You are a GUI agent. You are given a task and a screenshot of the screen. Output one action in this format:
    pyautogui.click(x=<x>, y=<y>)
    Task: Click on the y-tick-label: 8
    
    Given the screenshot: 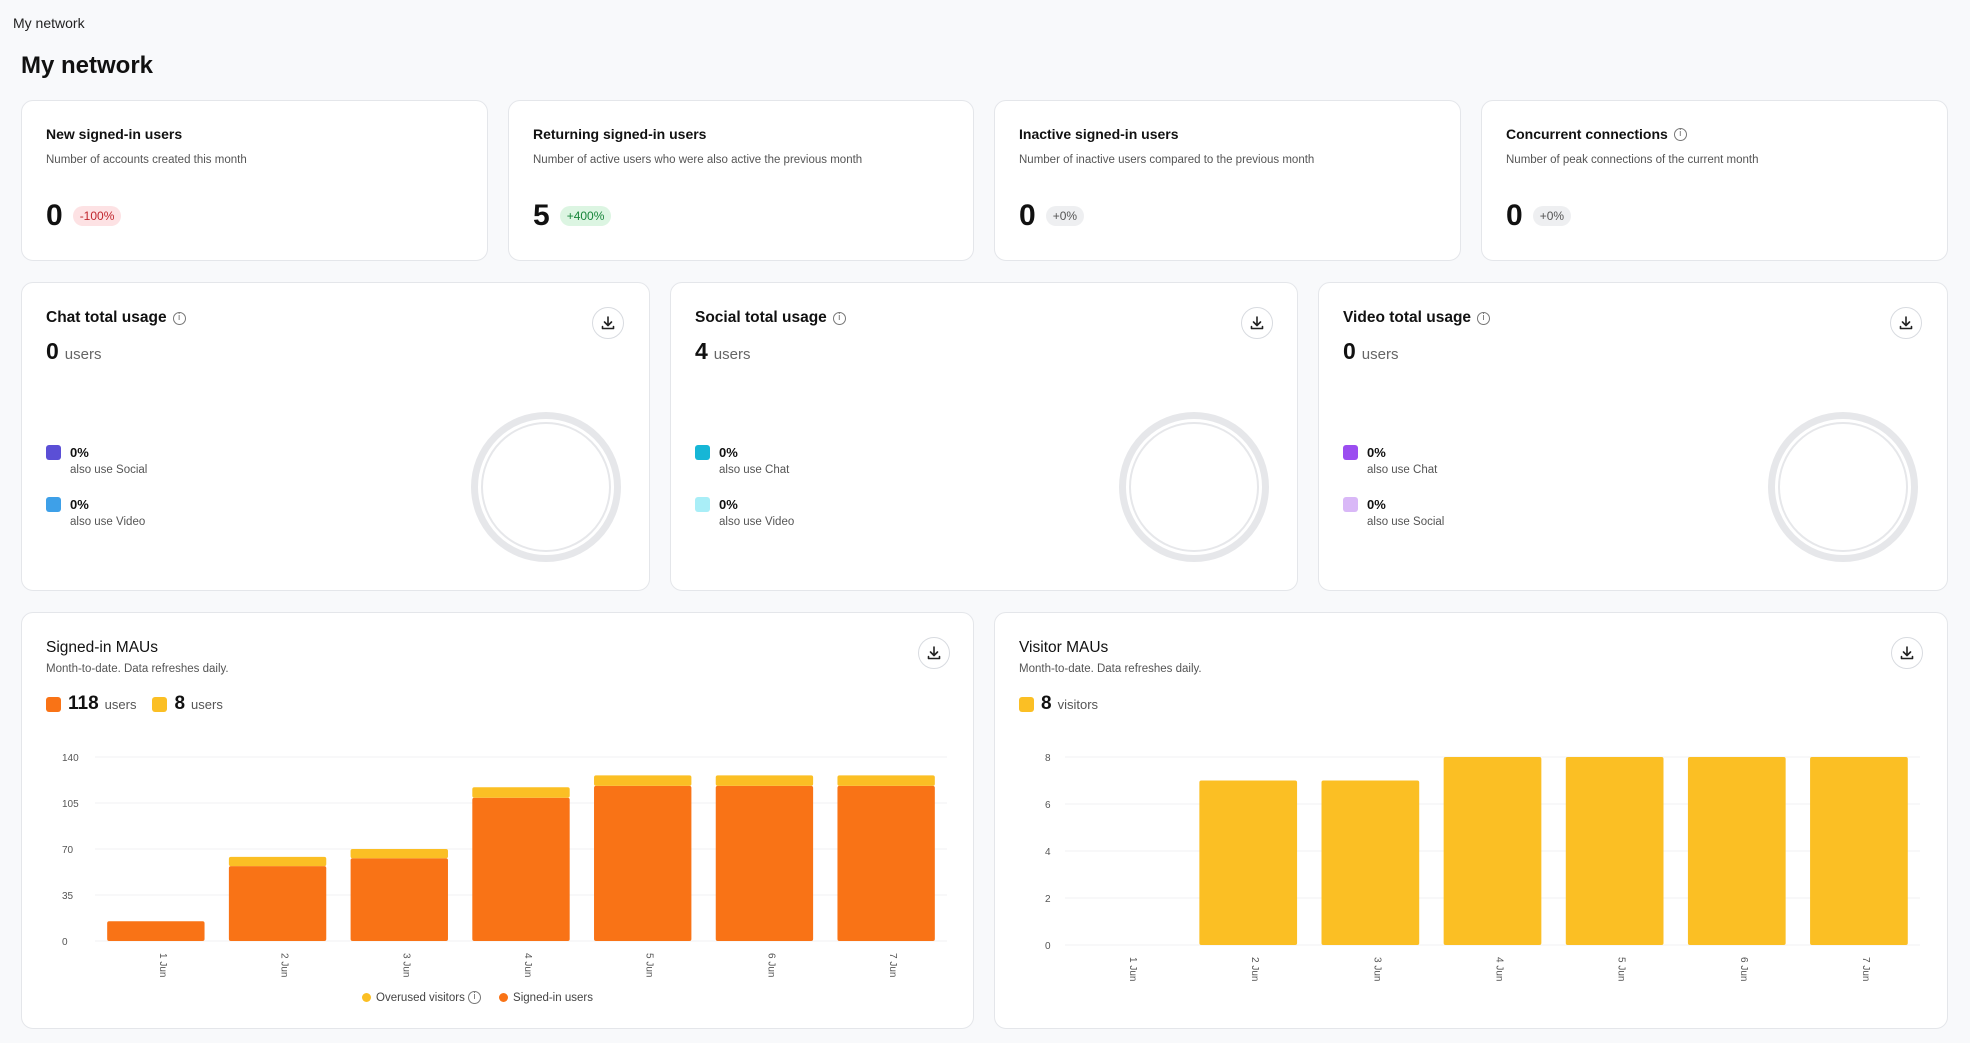 What is the action you would take?
    pyautogui.click(x=1048, y=758)
    